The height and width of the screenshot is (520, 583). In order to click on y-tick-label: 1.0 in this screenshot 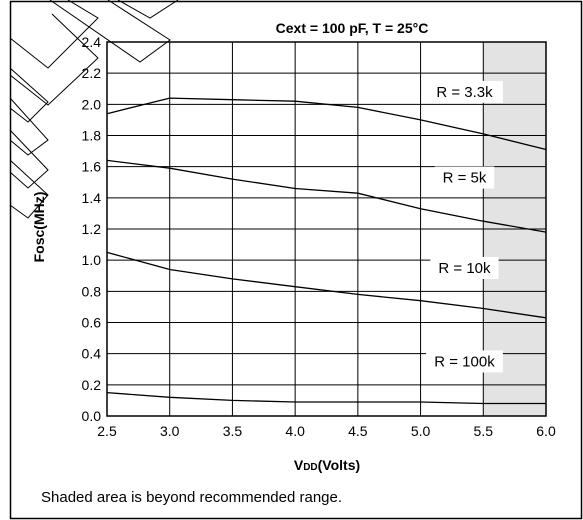, I will do `click(92, 260)`.